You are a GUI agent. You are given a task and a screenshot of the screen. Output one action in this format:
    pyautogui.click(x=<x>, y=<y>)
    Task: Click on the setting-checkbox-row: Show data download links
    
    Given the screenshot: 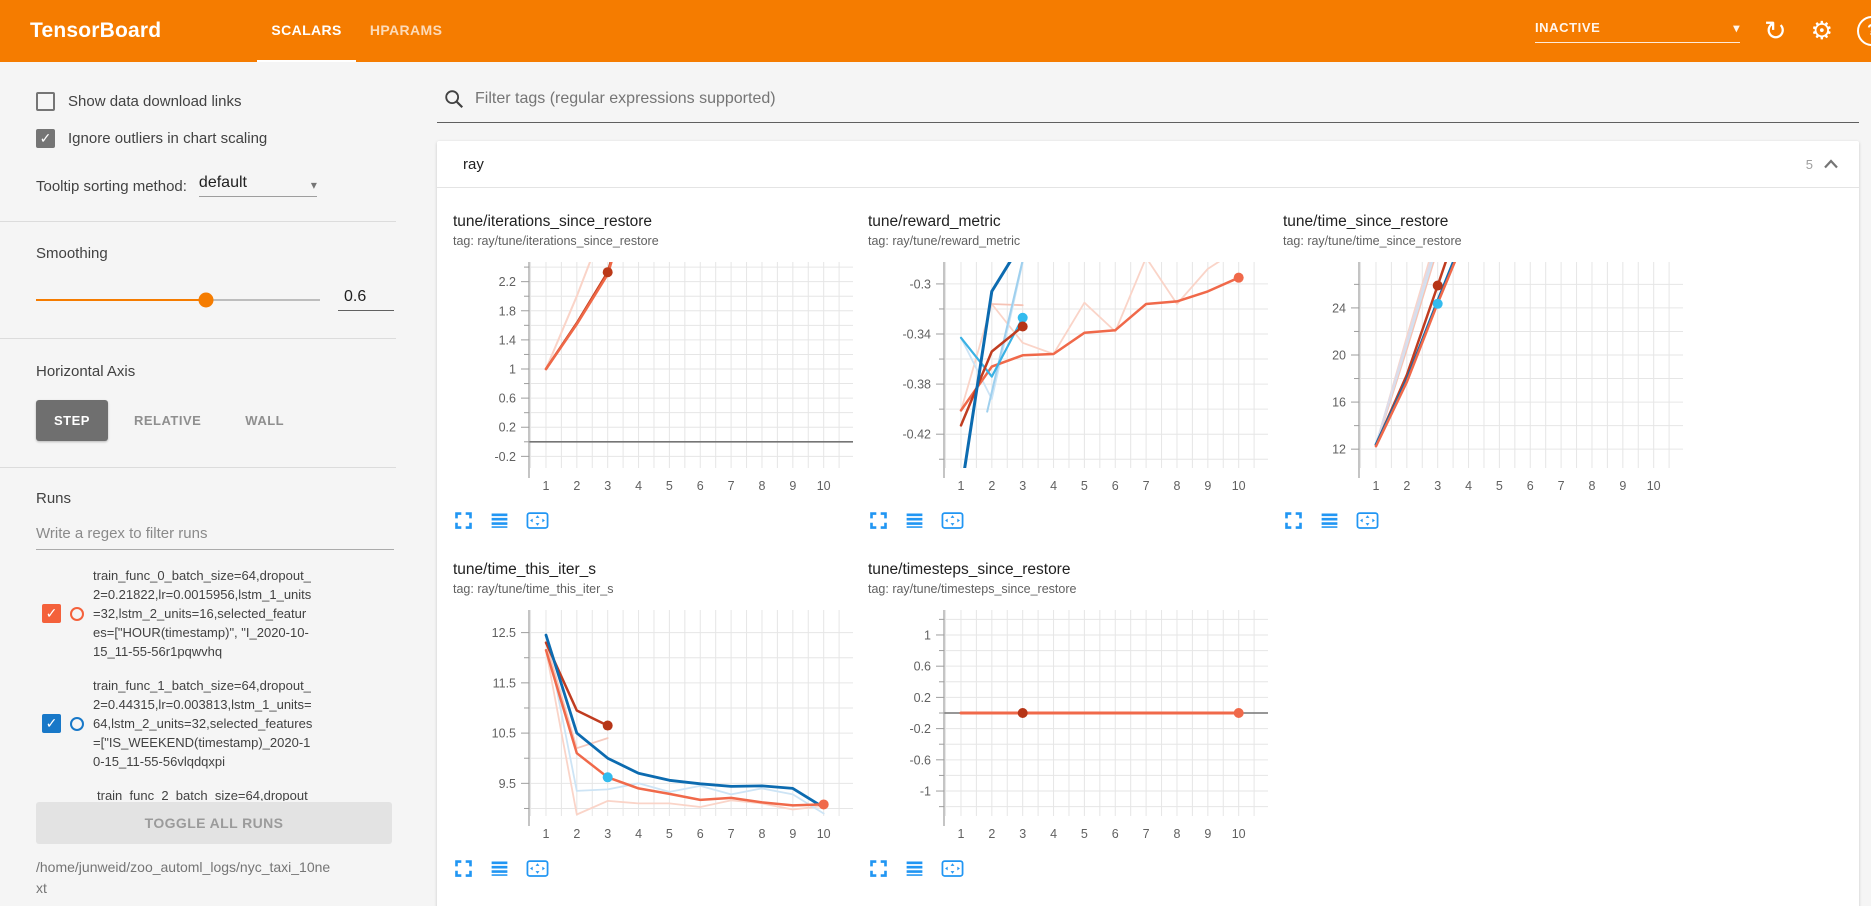 What is the action you would take?
    pyautogui.click(x=215, y=101)
    